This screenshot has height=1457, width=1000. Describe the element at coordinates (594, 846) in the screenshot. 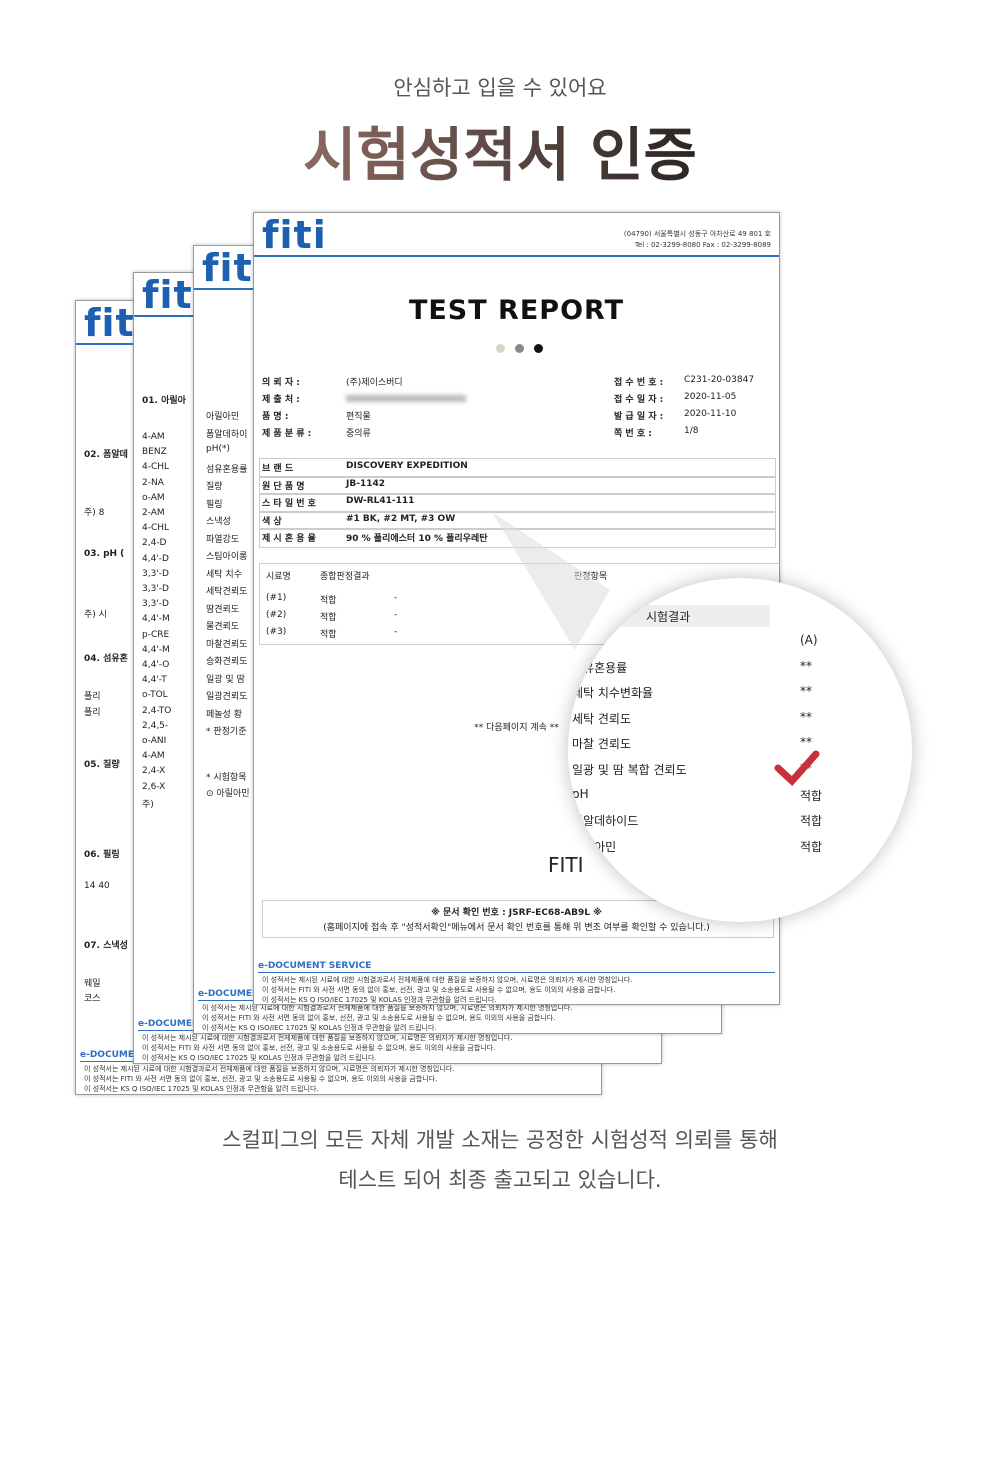

I see `magnifier-item: 아릴아민` at that location.